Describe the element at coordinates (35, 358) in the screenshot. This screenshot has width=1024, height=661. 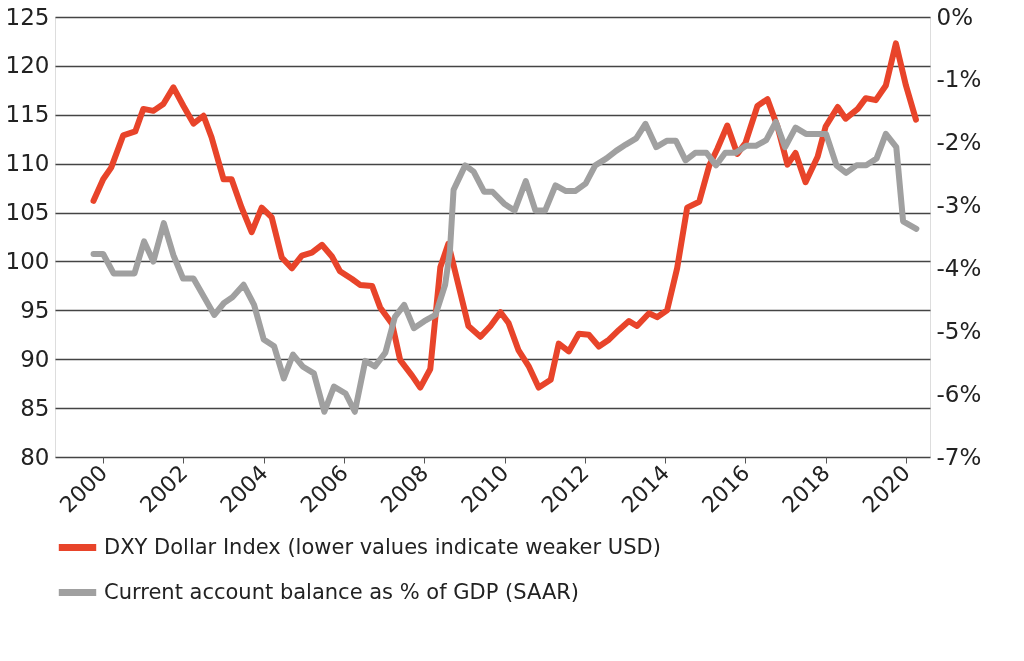
I see `y-tick-label: 90` at that location.